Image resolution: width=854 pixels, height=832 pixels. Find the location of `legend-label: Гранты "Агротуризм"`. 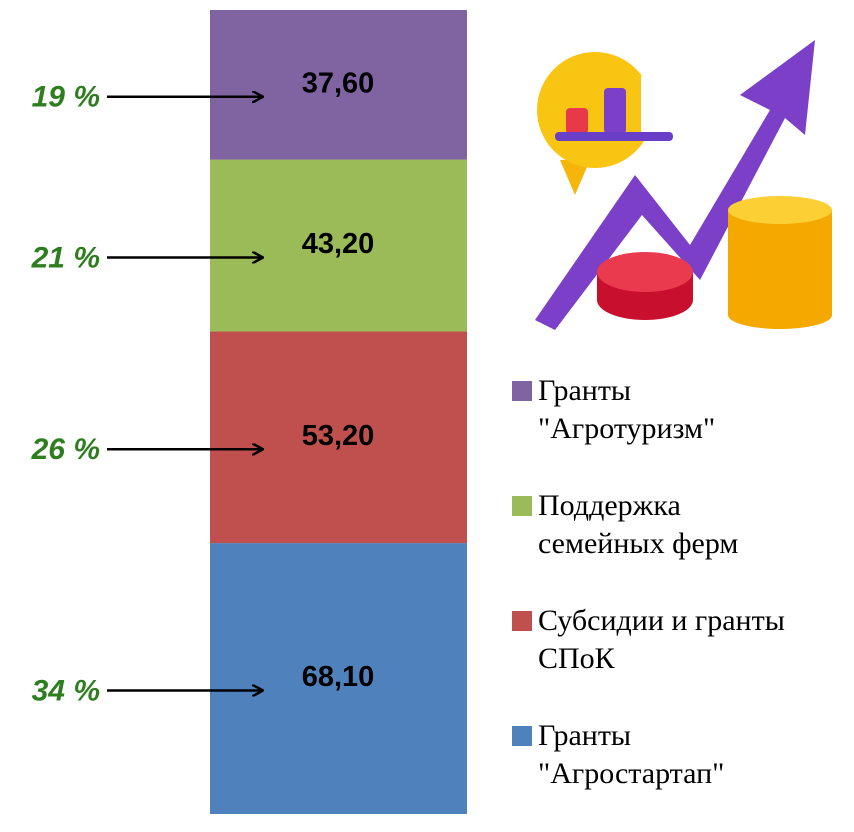

legend-label: Гранты "Агротуризм" is located at coordinates (627, 409).